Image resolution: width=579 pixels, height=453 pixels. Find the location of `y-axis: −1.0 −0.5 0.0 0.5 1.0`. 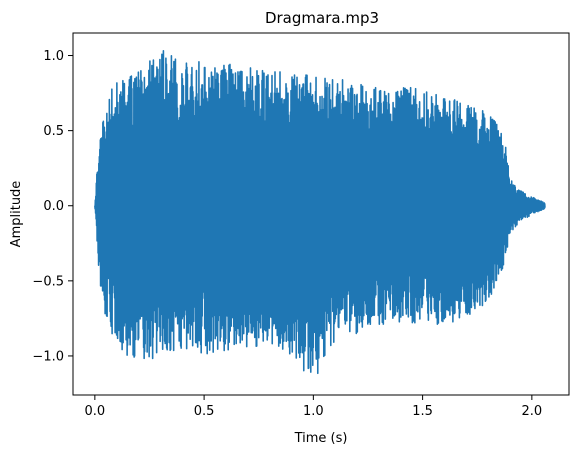

y-axis: −1.0 −0.5 0.0 0.5 1.0 is located at coordinates (52, 206).